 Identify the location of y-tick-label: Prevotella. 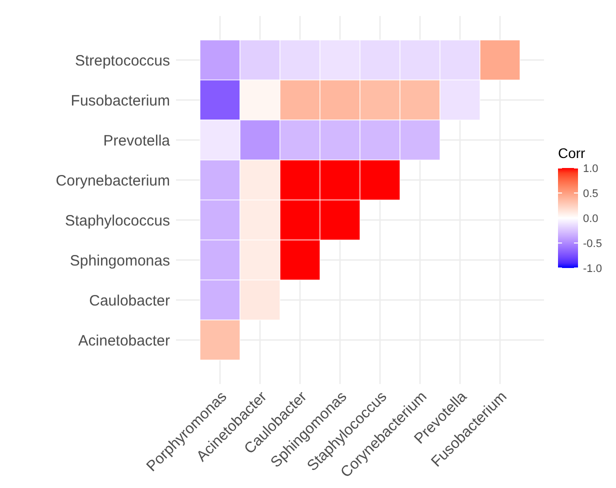
(137, 141).